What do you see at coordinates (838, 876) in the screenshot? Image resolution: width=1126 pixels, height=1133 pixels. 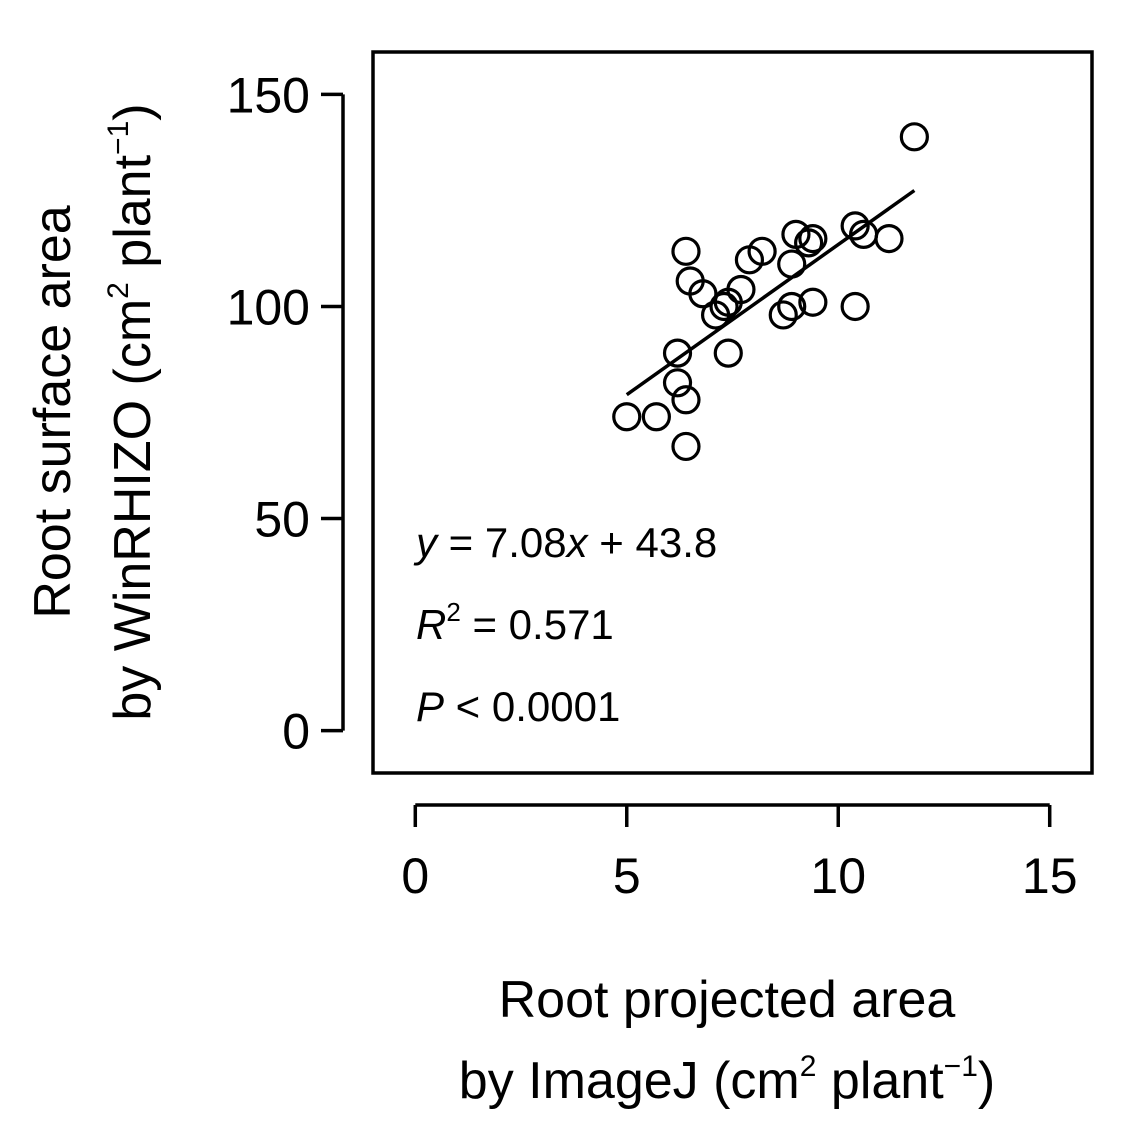 I see `x-tick-label: 10` at bounding box center [838, 876].